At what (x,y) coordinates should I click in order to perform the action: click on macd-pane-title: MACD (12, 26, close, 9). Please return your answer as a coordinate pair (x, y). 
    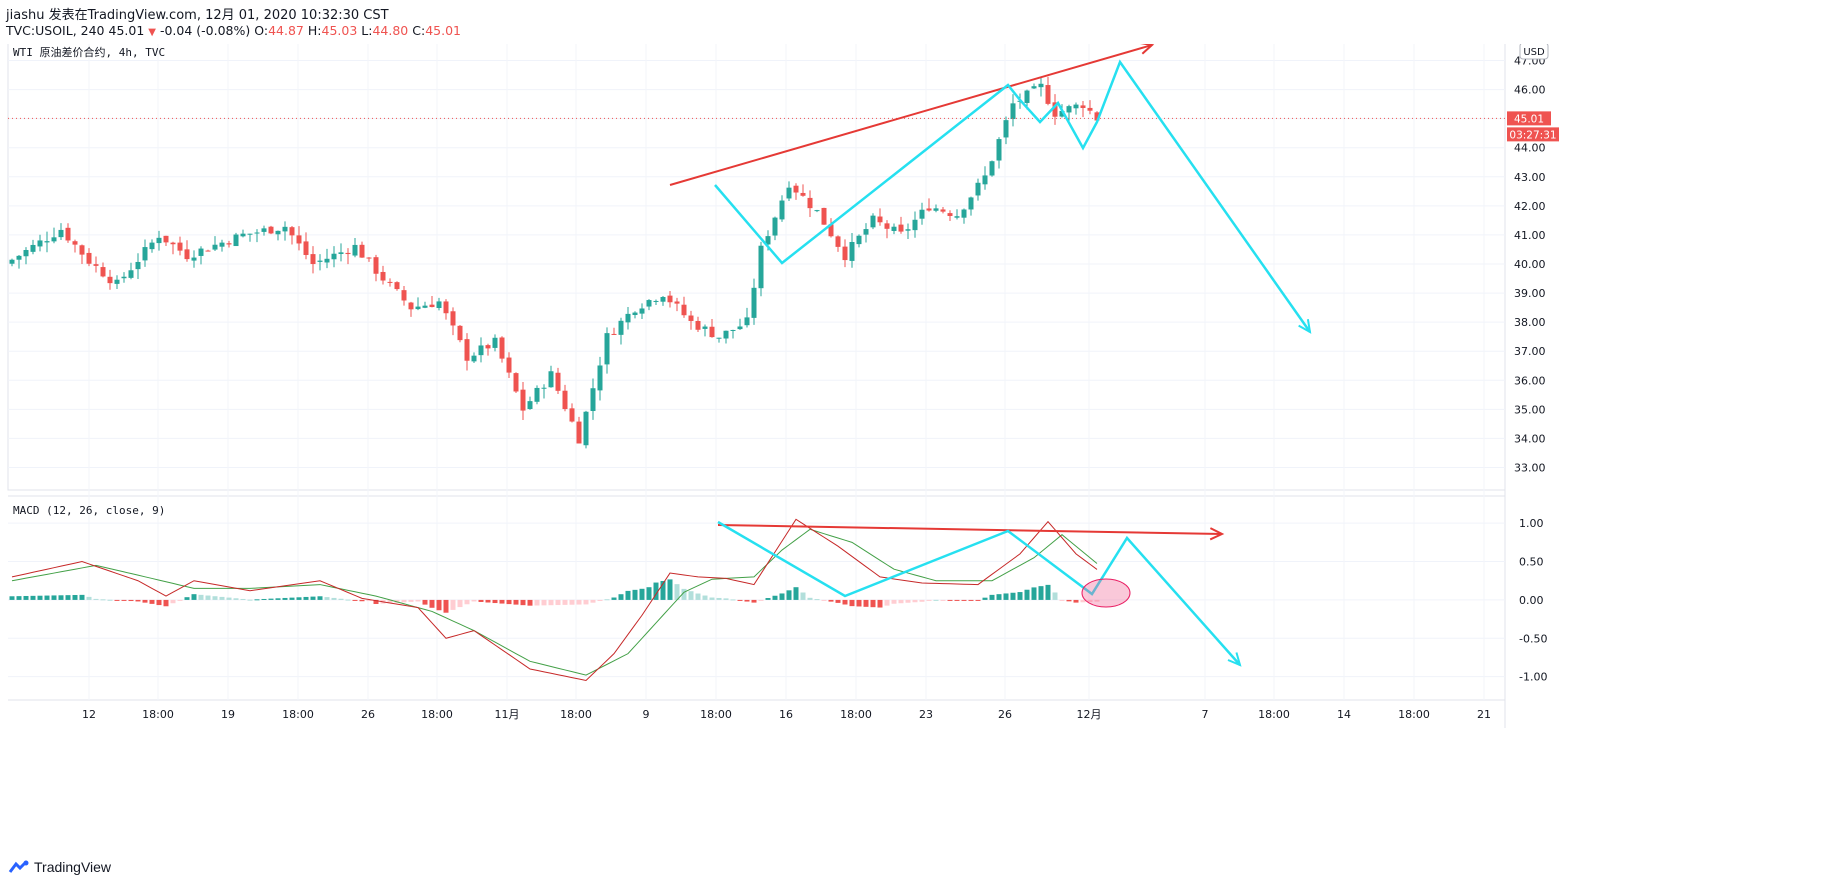
    Looking at the image, I should click on (89, 510).